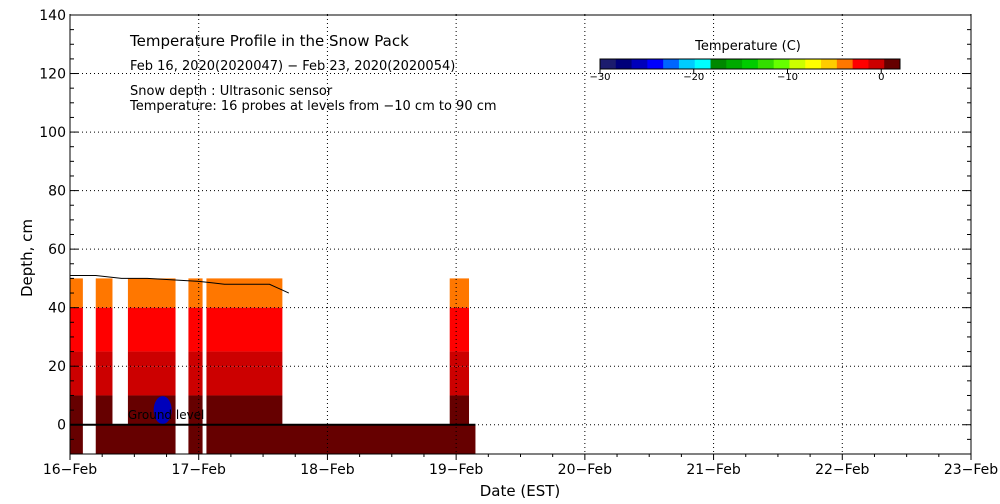 Image resolution: width=1000 pixels, height=504 pixels. What do you see at coordinates (52, 16) in the screenshot?
I see `y-tick-label: 140` at bounding box center [52, 16].